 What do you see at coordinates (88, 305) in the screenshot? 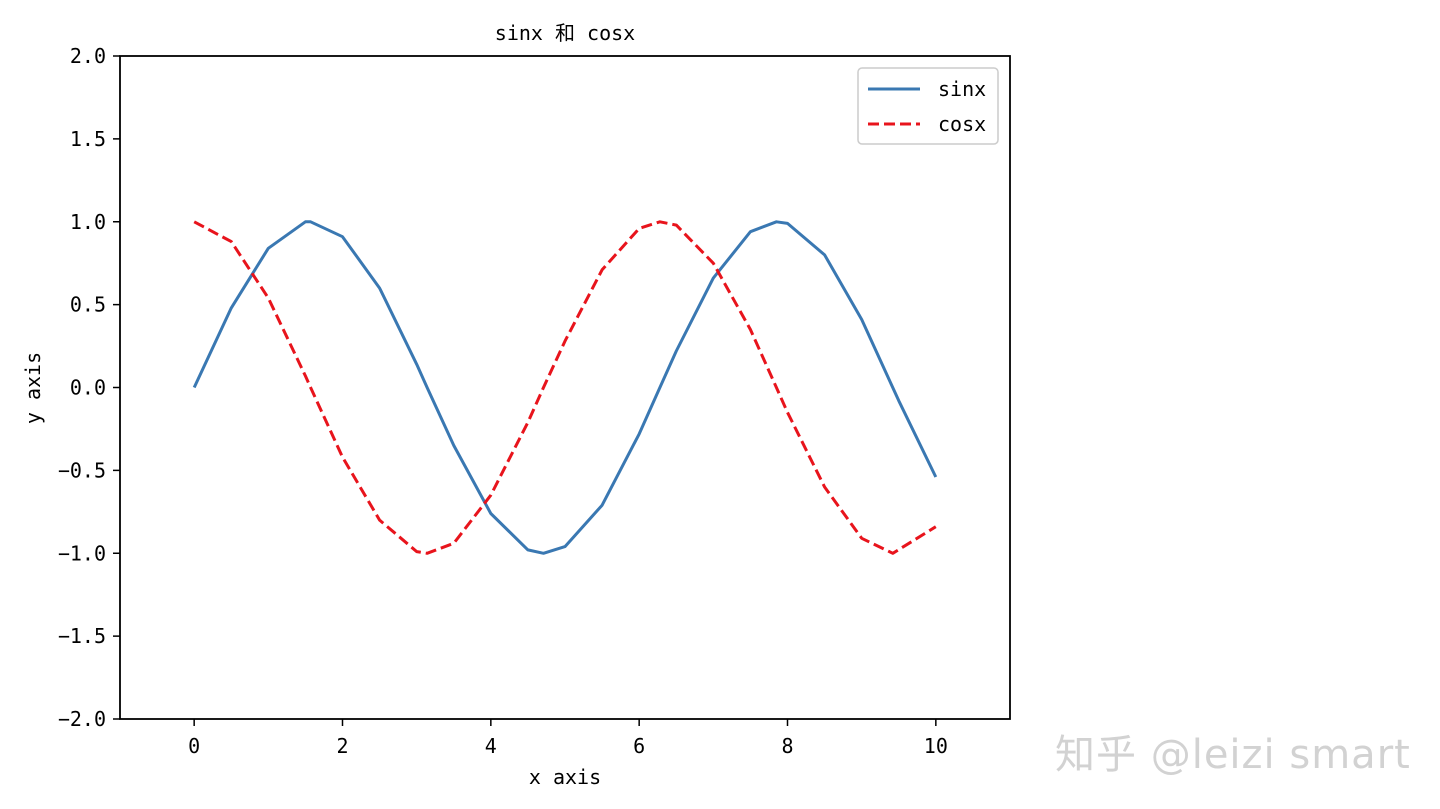
I see `y-tick-label: 0.5` at bounding box center [88, 305].